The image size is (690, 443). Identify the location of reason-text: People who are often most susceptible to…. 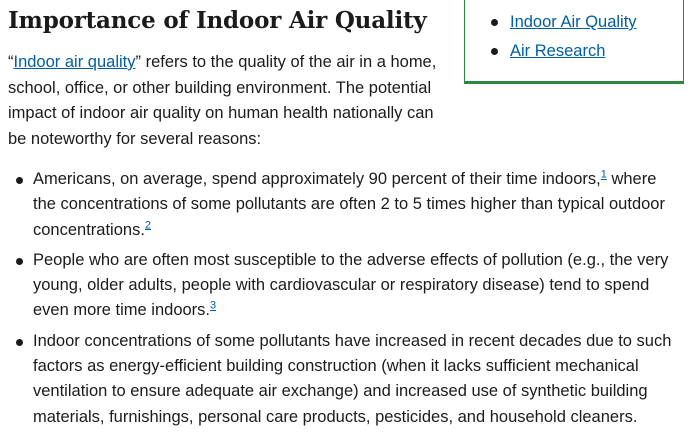
(351, 285).